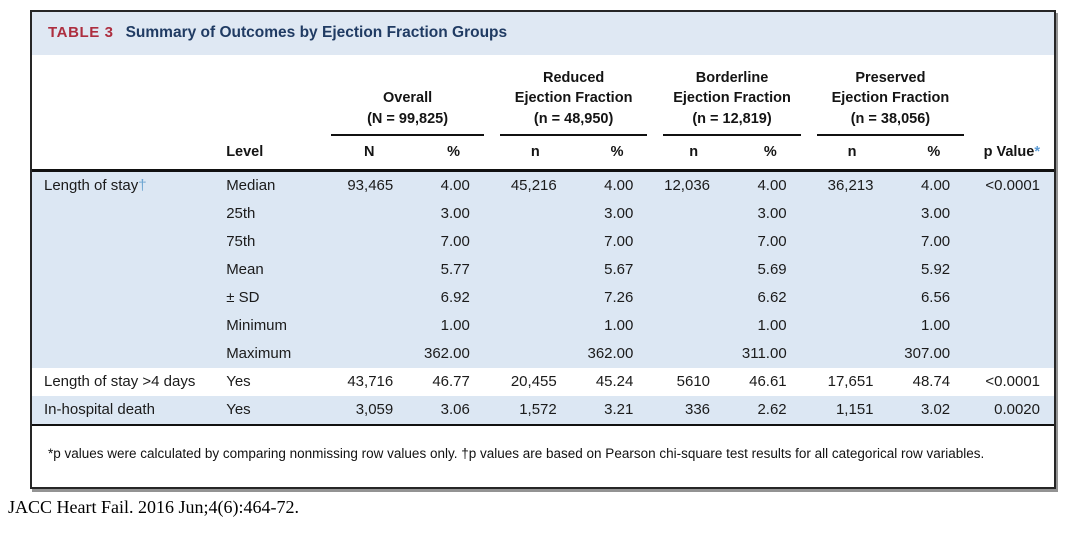 The width and height of the screenshot is (1080, 536). Describe the element at coordinates (177, 95) in the screenshot. I see `group-header-spacer` at that location.